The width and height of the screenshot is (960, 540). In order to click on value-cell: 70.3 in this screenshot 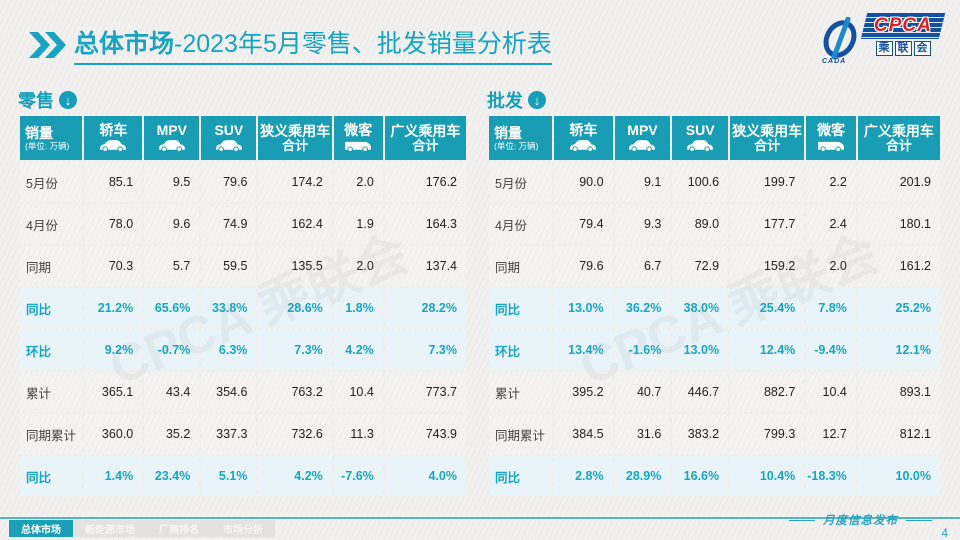, I will do `click(113, 266)`.